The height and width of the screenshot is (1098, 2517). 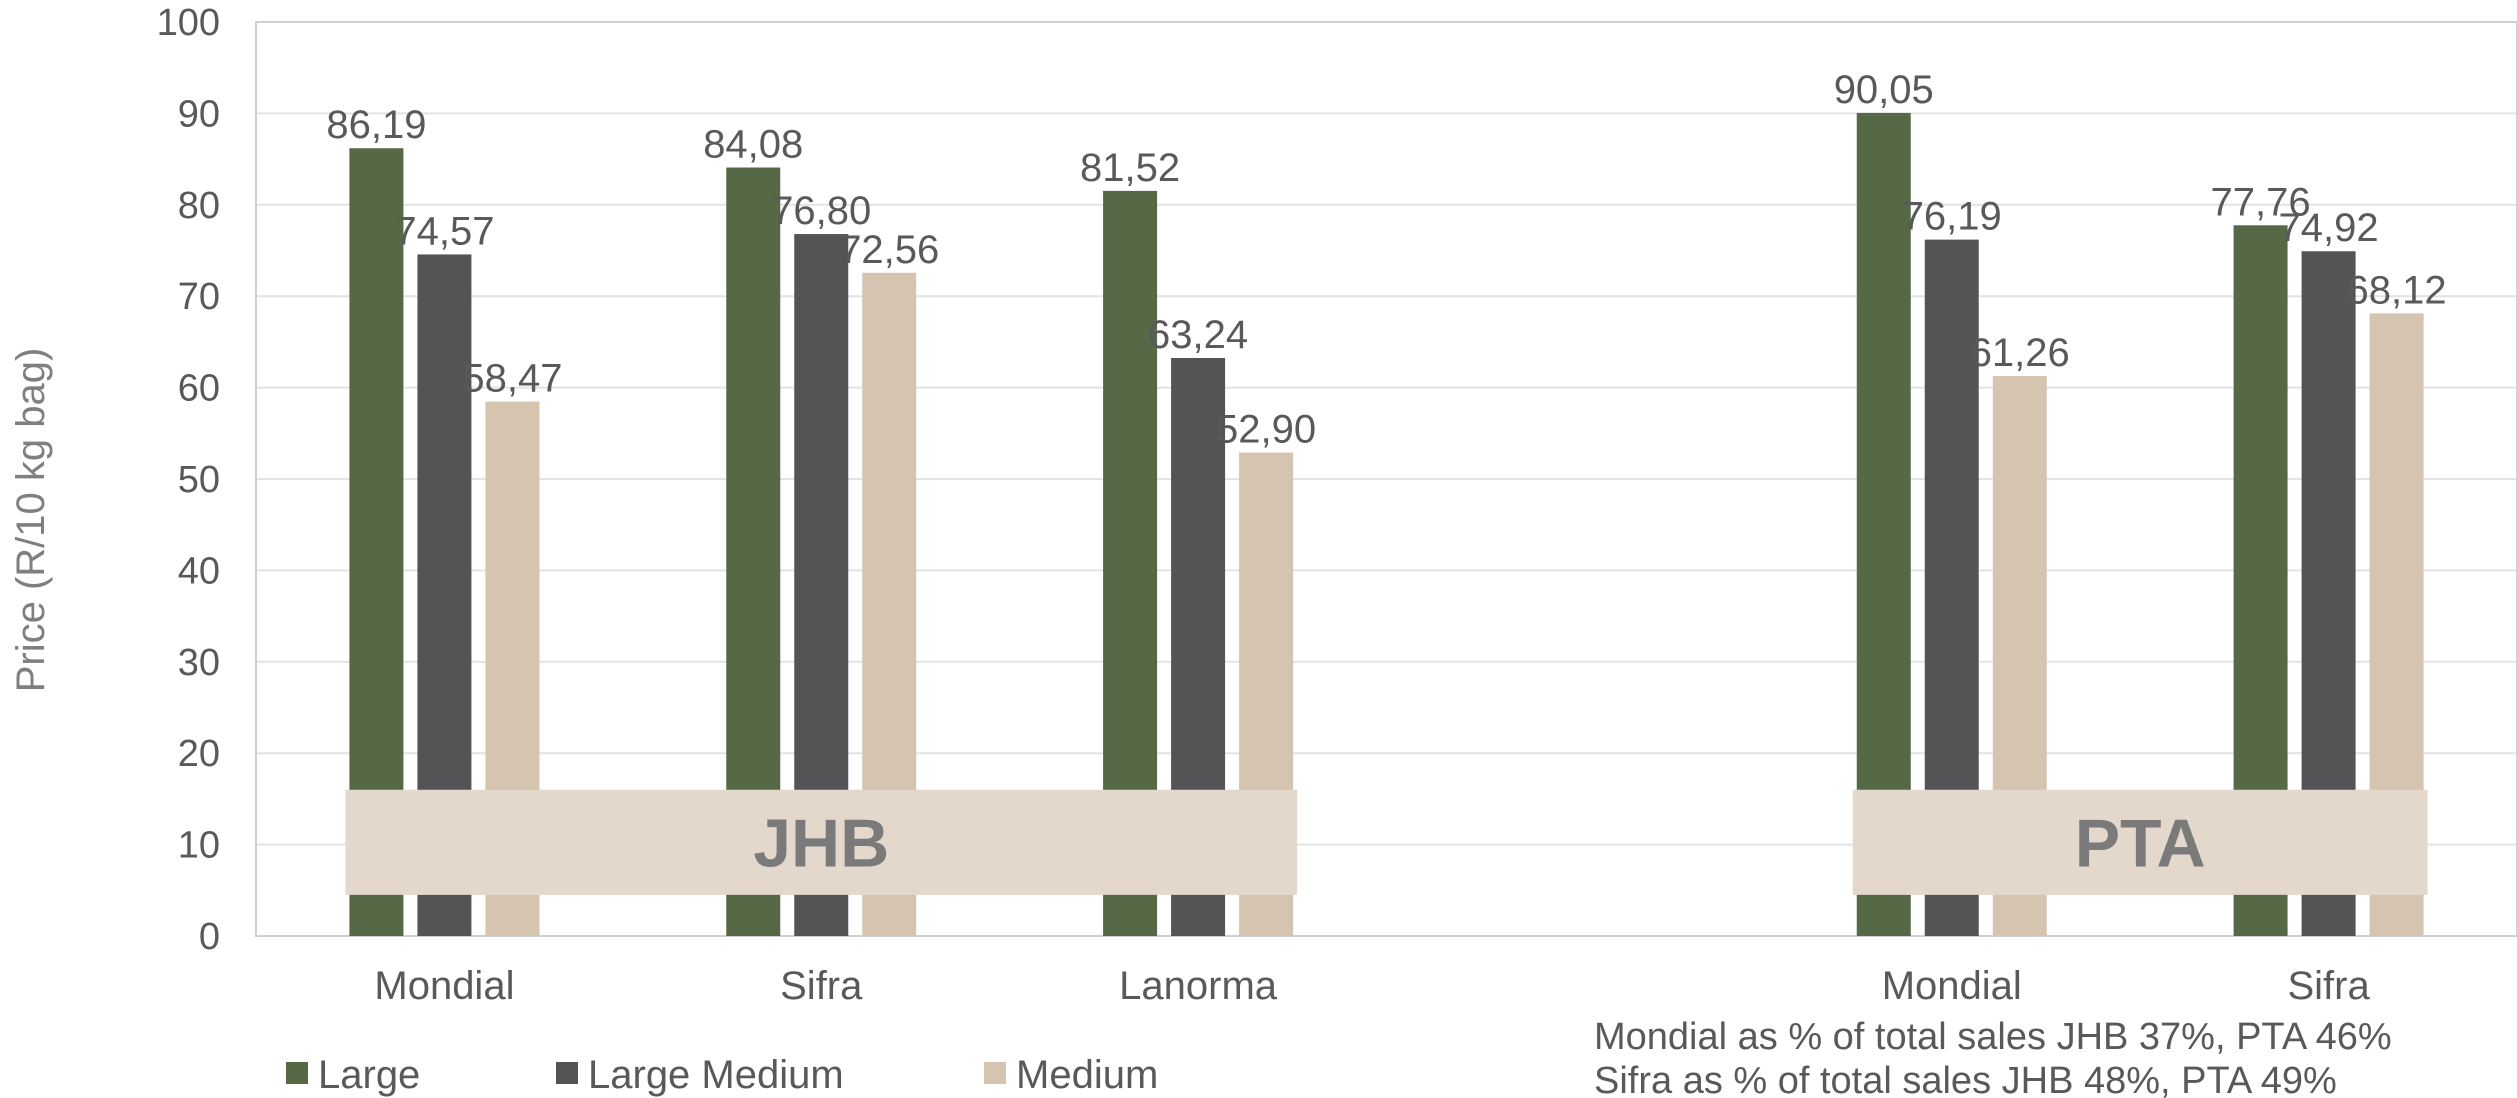 What do you see at coordinates (1130, 168) in the screenshot?
I see `data-label: 81,52` at bounding box center [1130, 168].